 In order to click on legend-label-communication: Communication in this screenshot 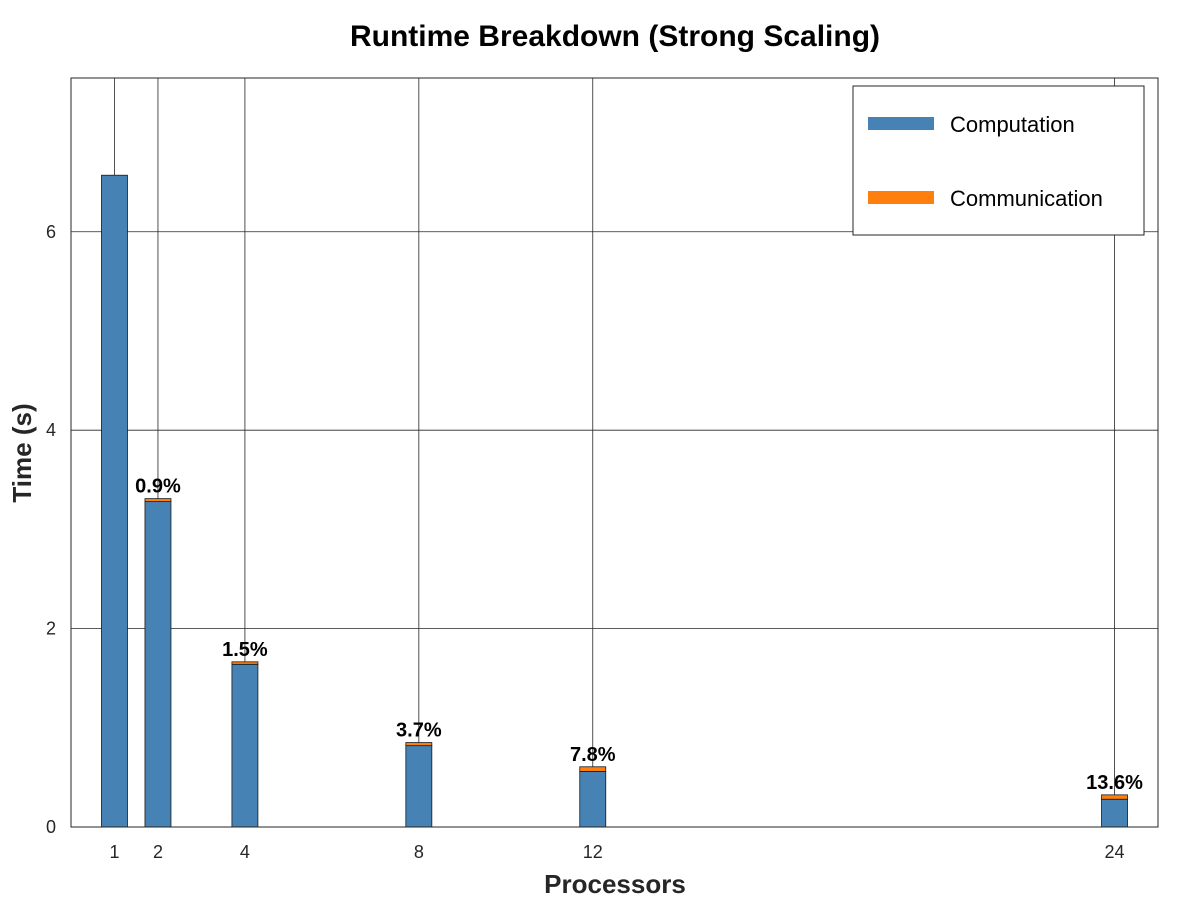, I will do `click(1026, 198)`.